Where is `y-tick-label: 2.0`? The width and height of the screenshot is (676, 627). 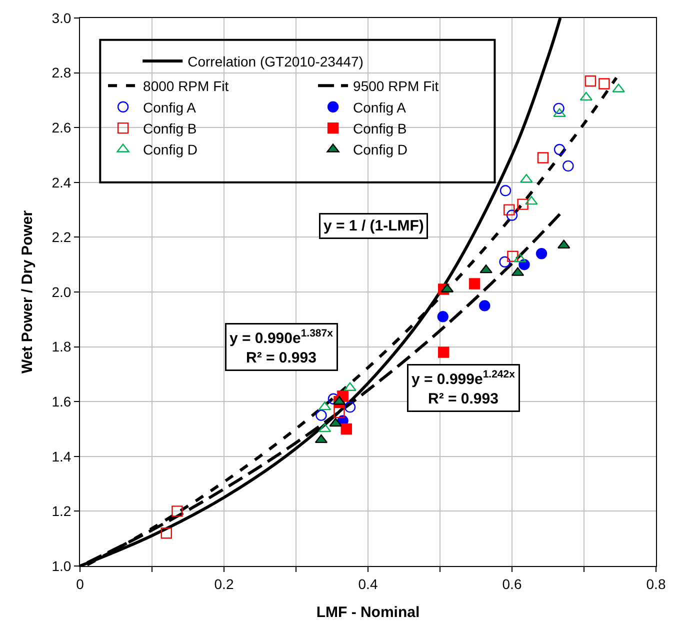 y-tick-label: 2.0 is located at coordinates (62, 292).